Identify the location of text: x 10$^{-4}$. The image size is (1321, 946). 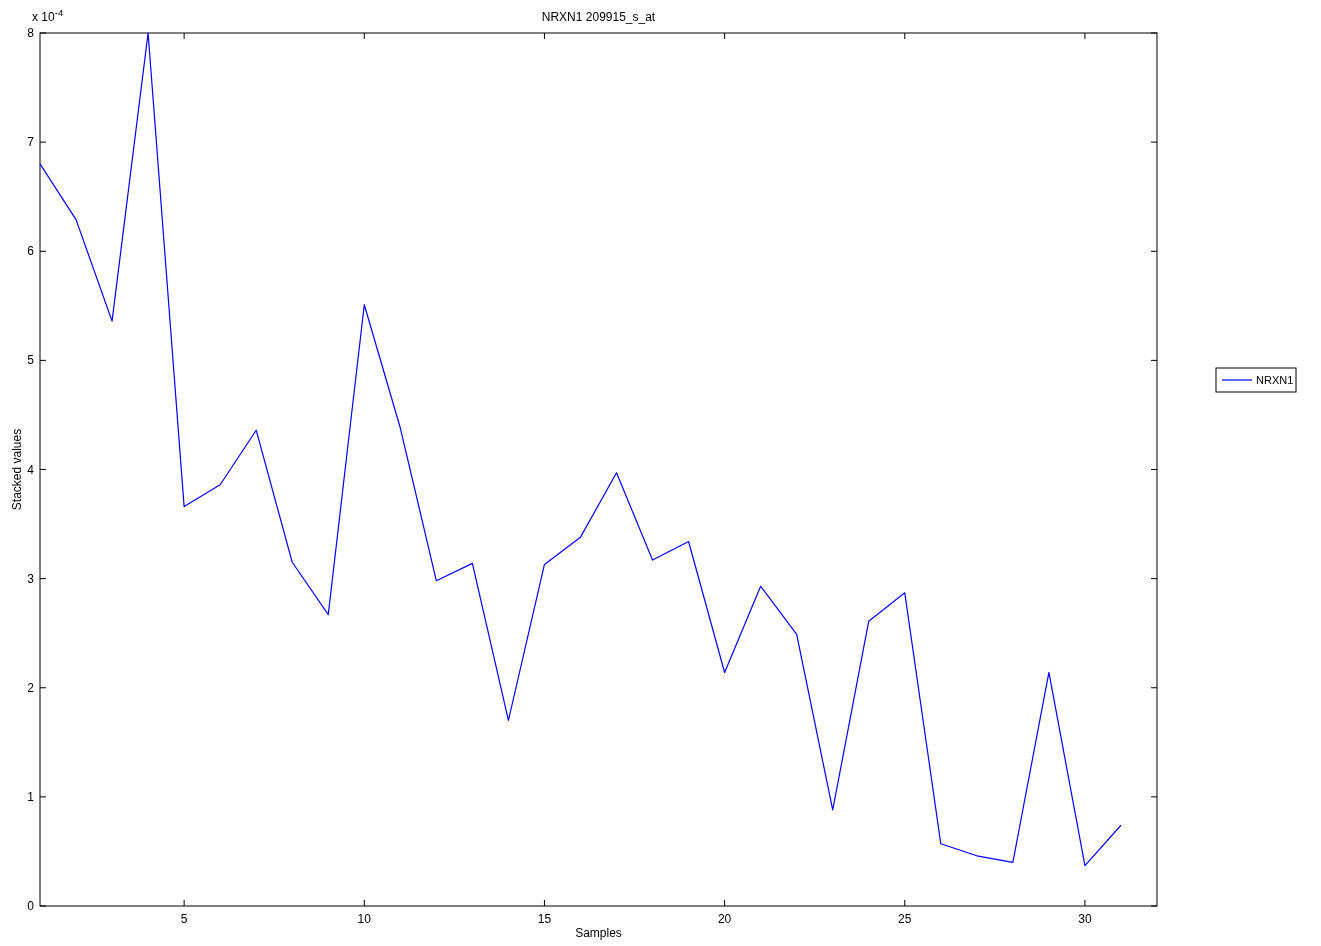
(48, 15).